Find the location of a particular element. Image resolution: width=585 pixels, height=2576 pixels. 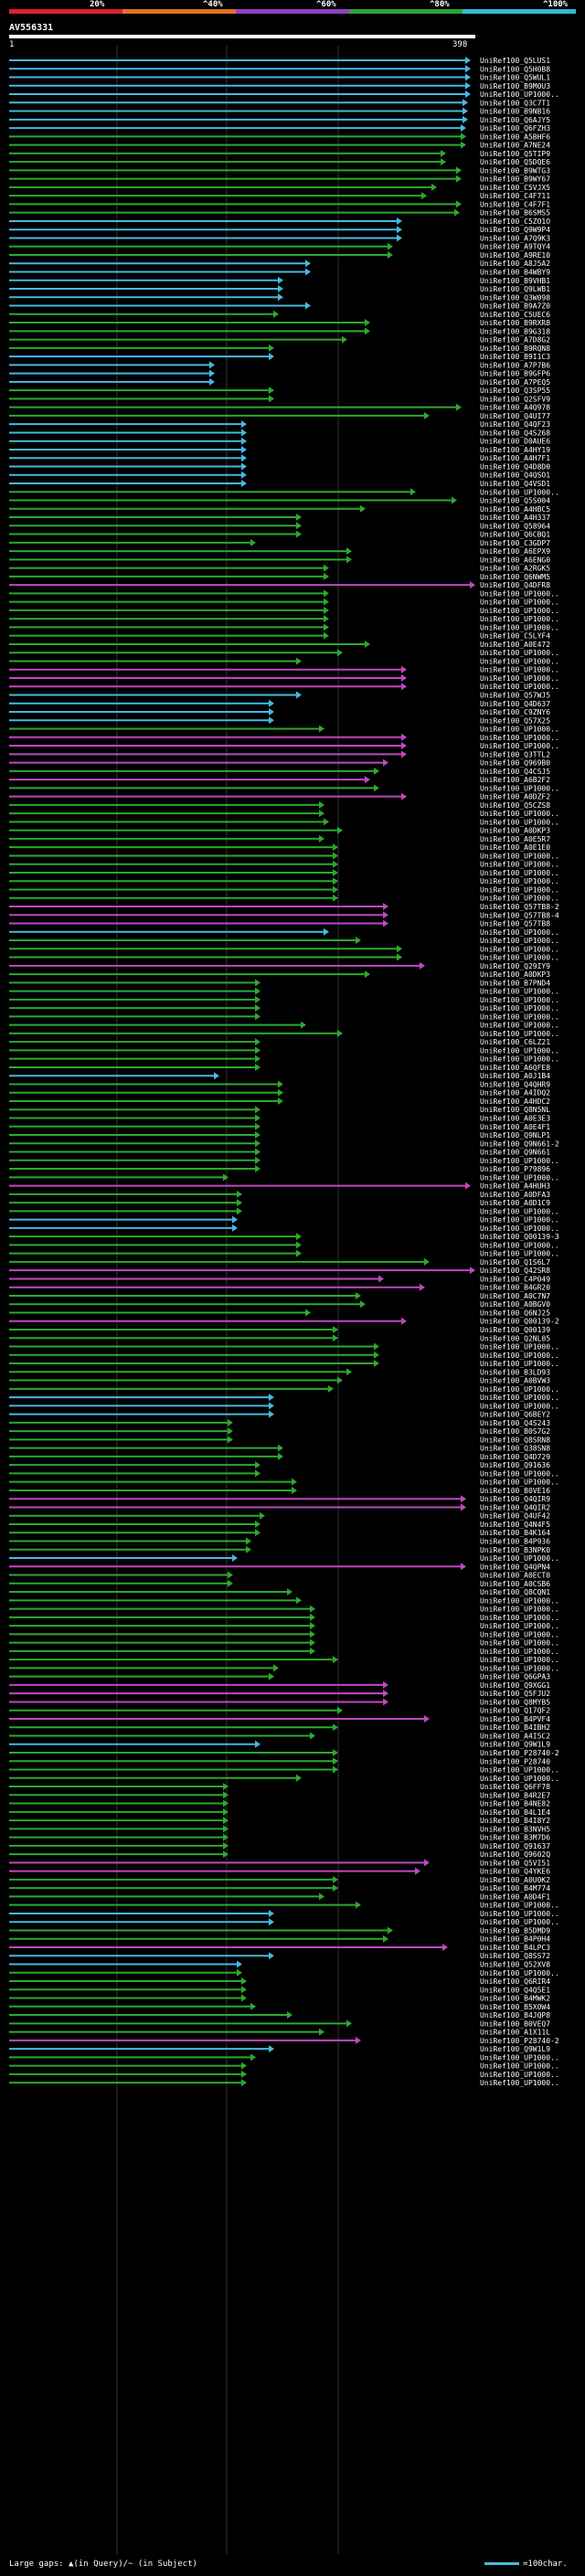

hit-label: UniRef100_Q9NLP1 is located at coordinates (515, 1135).